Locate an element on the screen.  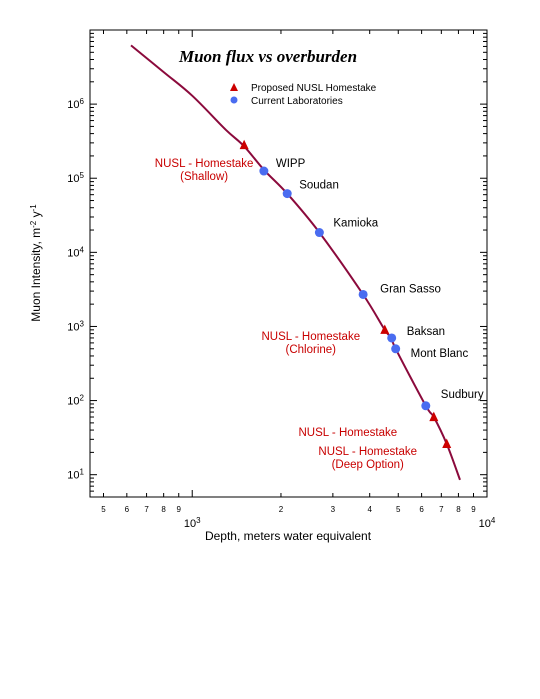
proposed-site-label: NUSL - Homestake is located at coordinates (347, 433).